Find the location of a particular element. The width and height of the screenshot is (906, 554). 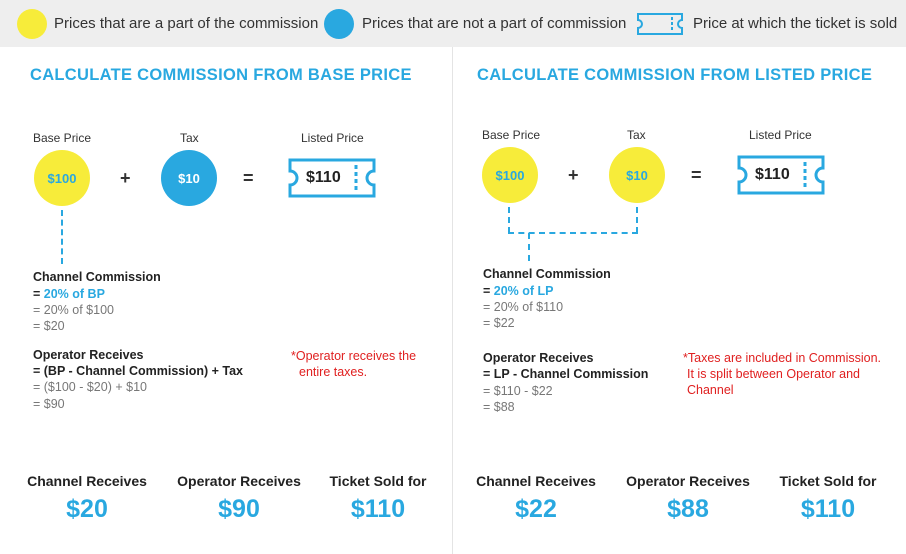

left-operator-line-3: = $90 is located at coordinates (49, 404).